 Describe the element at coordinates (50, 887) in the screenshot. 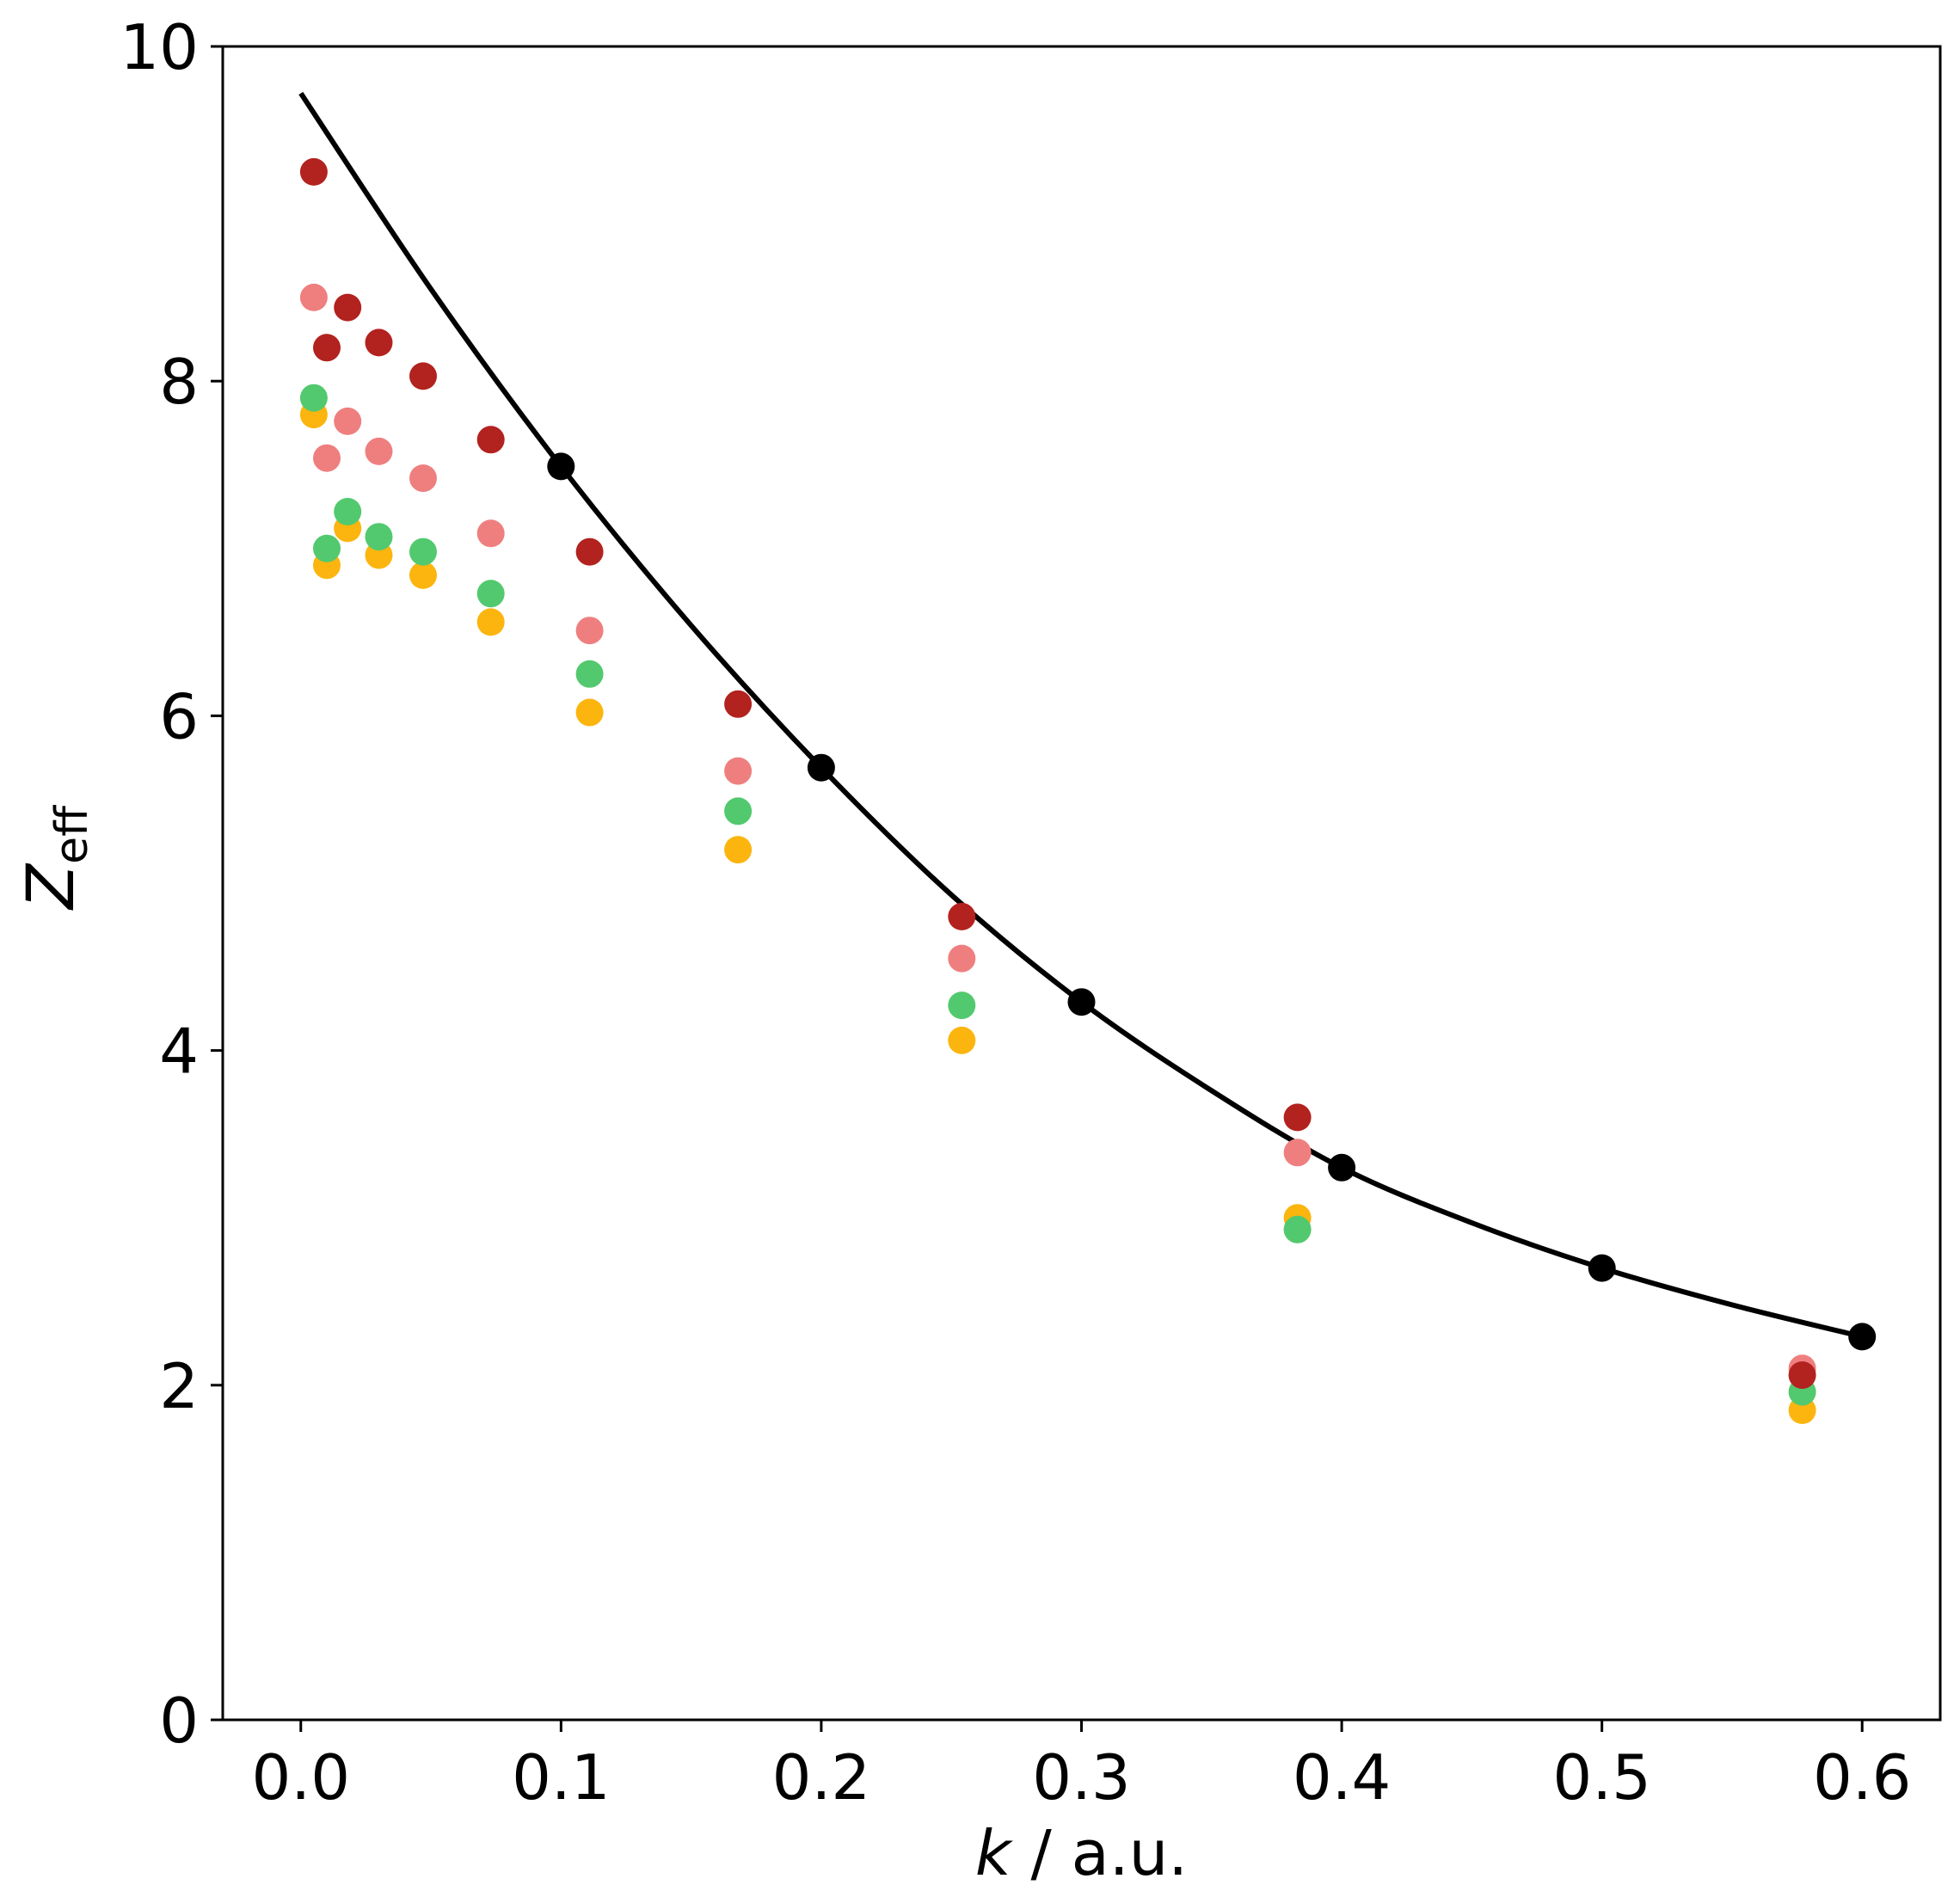

I see `y-axis-label-main: Z` at that location.